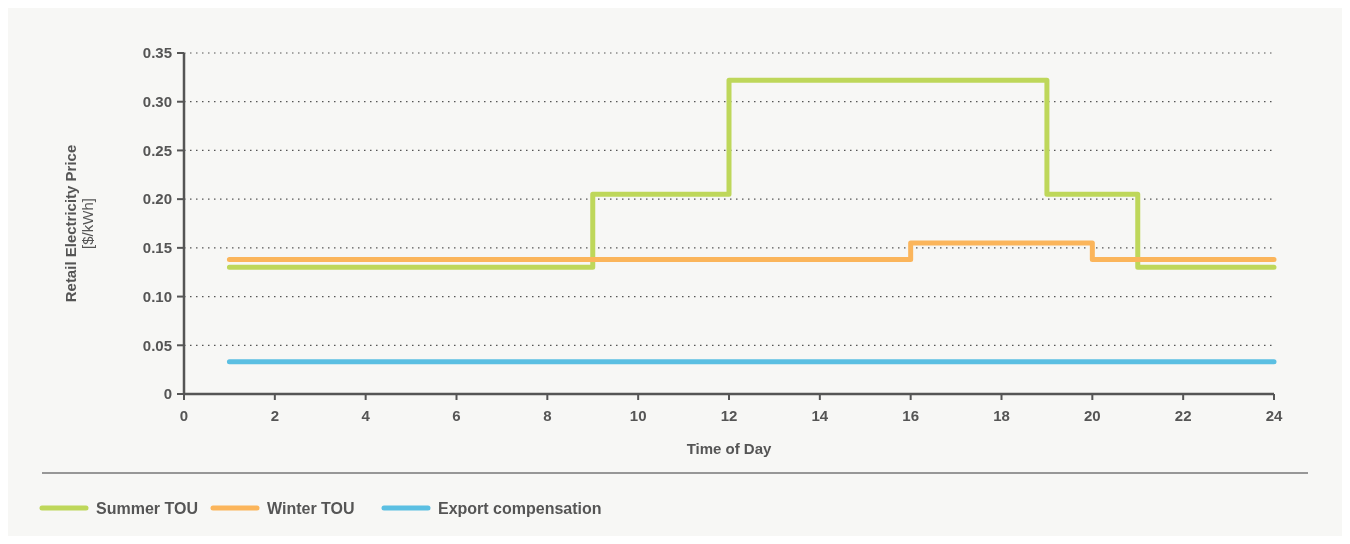 The width and height of the screenshot is (1350, 544). Describe the element at coordinates (366, 415) in the screenshot. I see `x-tick-label: 4` at that location.